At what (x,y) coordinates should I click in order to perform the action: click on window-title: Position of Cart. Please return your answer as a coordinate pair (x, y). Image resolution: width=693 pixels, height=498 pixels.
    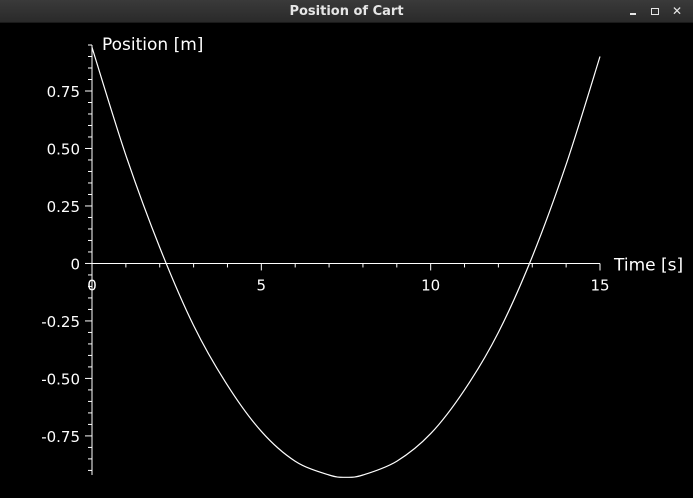
    Looking at the image, I should click on (346, 11).